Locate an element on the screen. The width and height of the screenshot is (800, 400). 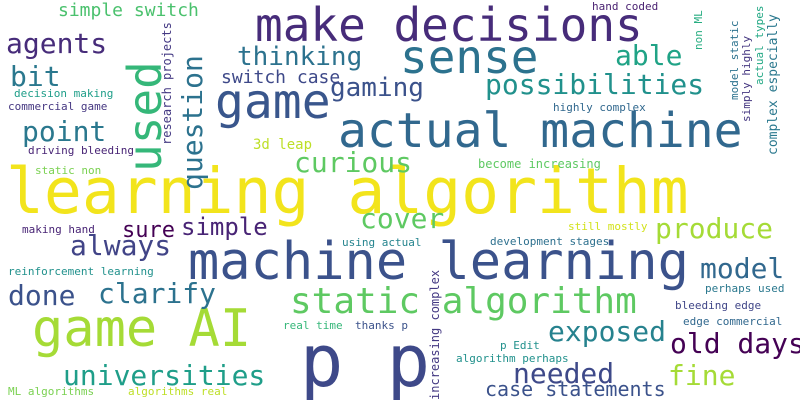
word-model-static: model static is located at coordinates (734, 60).